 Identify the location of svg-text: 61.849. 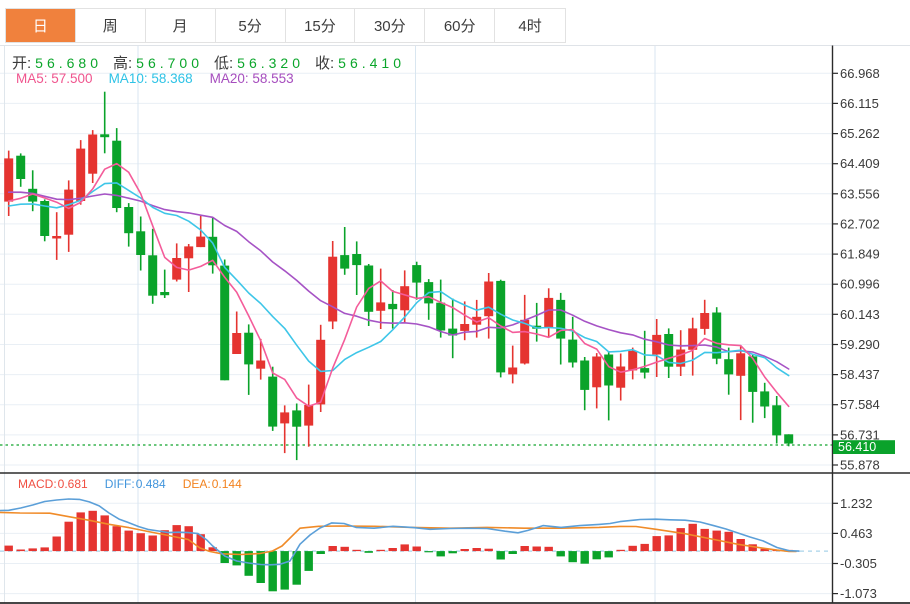
(860, 254).